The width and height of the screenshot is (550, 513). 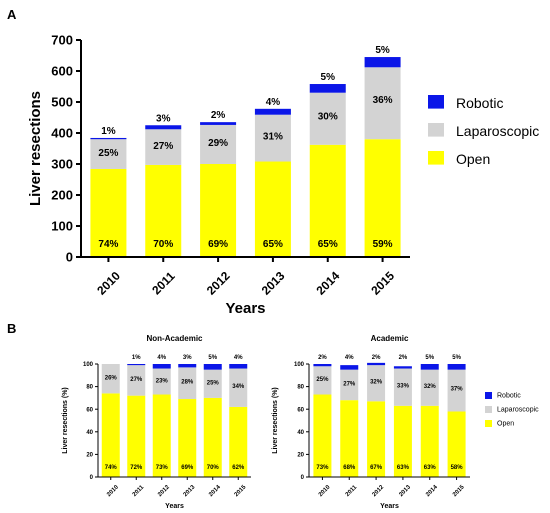 I want to click on y-tick-label: 500, so click(x=62, y=102).